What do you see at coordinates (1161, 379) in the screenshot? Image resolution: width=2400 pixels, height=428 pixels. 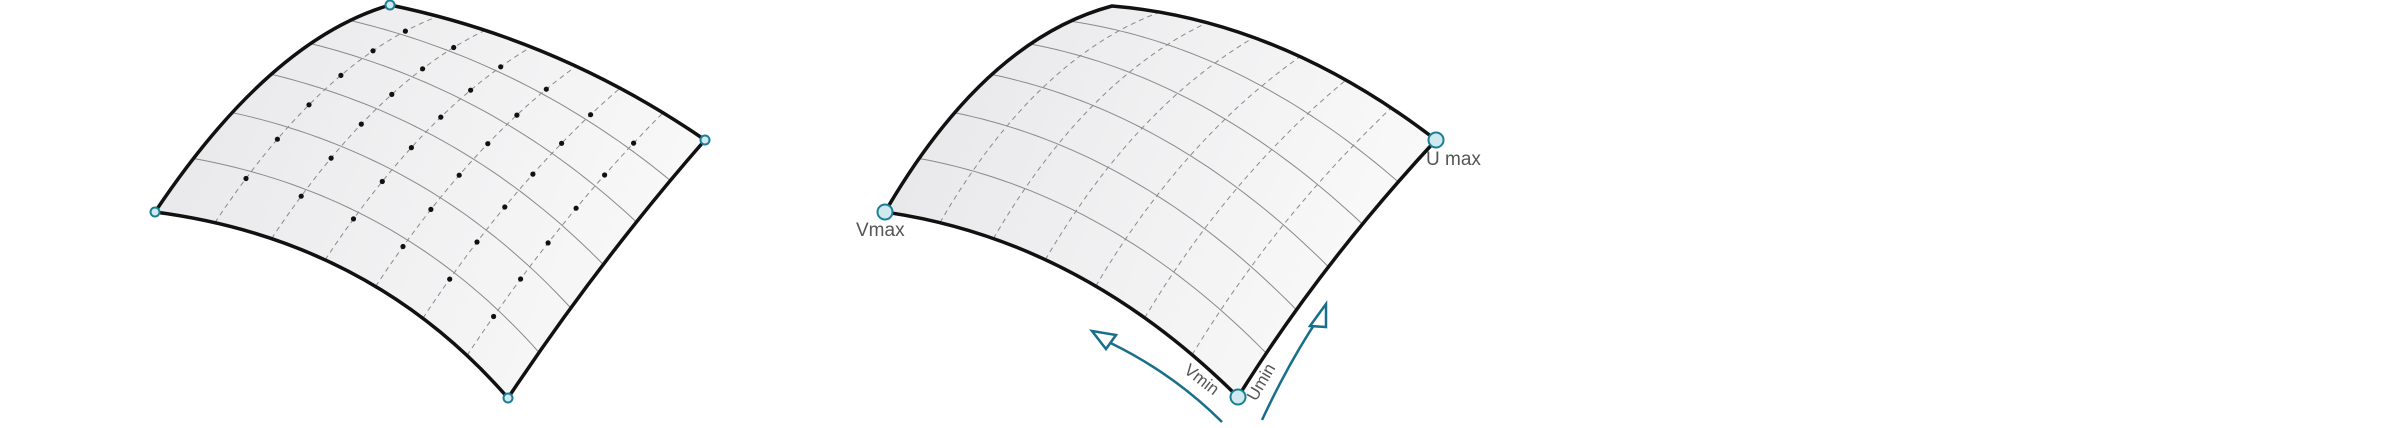 I see `v-direction-arrow` at bounding box center [1161, 379].